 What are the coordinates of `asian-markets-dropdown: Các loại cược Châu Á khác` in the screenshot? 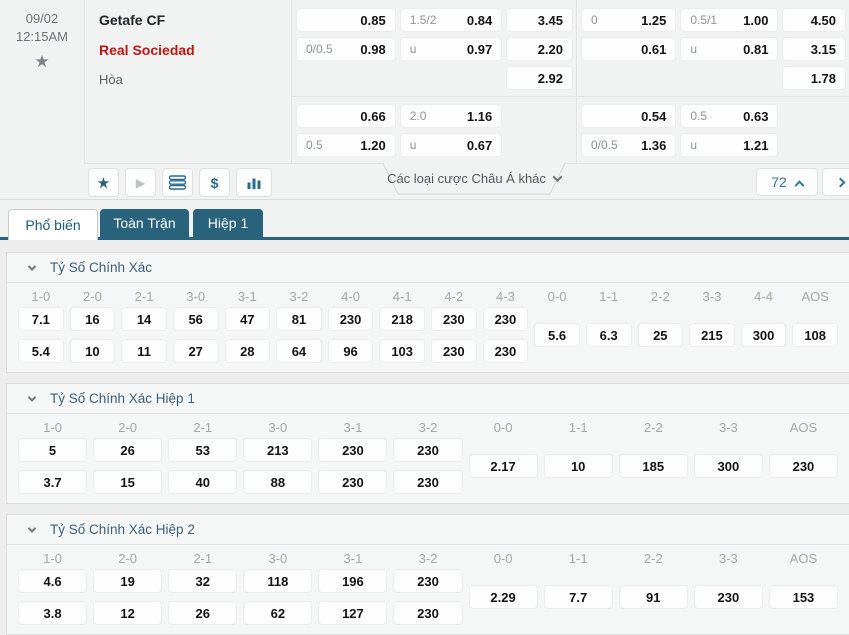 It's located at (474, 179).